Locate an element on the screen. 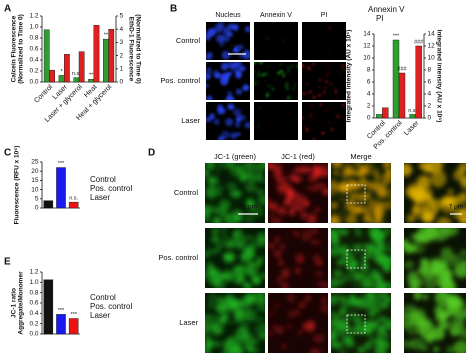  scale-bar-label: 30 µm is located at coordinates (237, 48).